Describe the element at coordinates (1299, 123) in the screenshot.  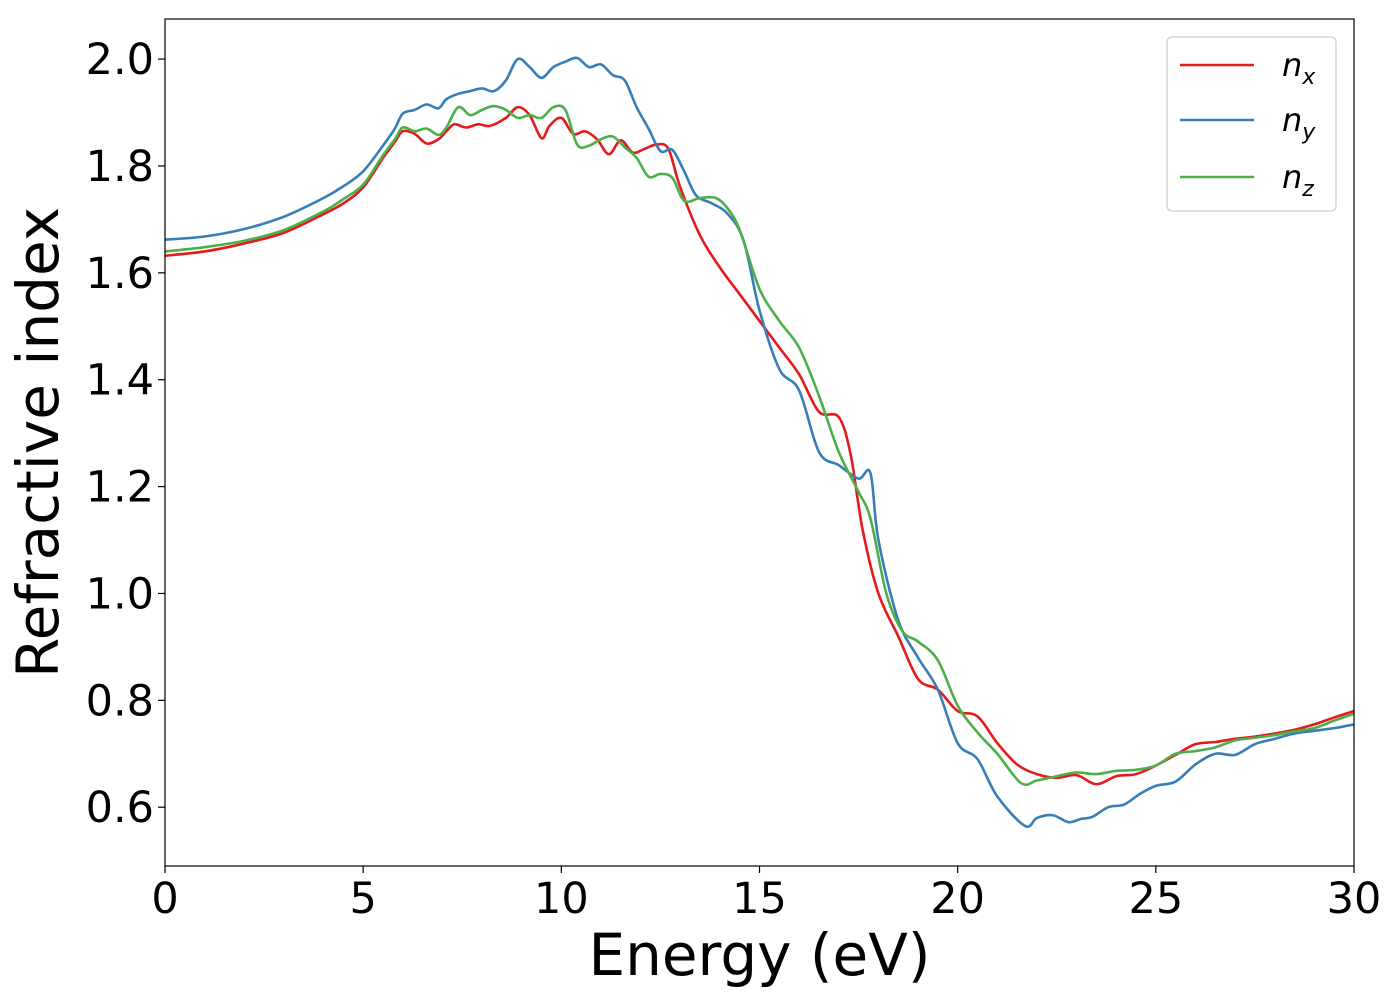
I see `legend-label: ny` at that location.